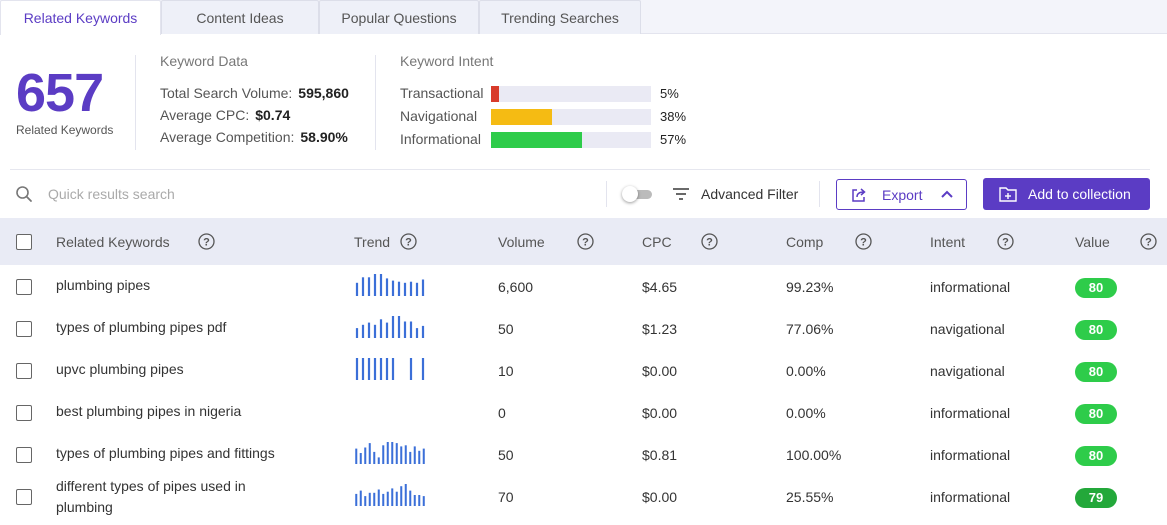 This screenshot has width=1167, height=525. Describe the element at coordinates (660, 455) in the screenshot. I see `cpc-cell: $0.81` at that location.